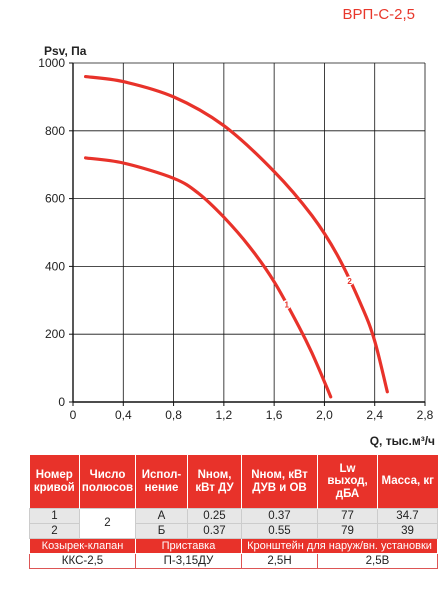  What do you see at coordinates (347, 531) in the screenshot?
I see `cell-noise: 79` at bounding box center [347, 531].